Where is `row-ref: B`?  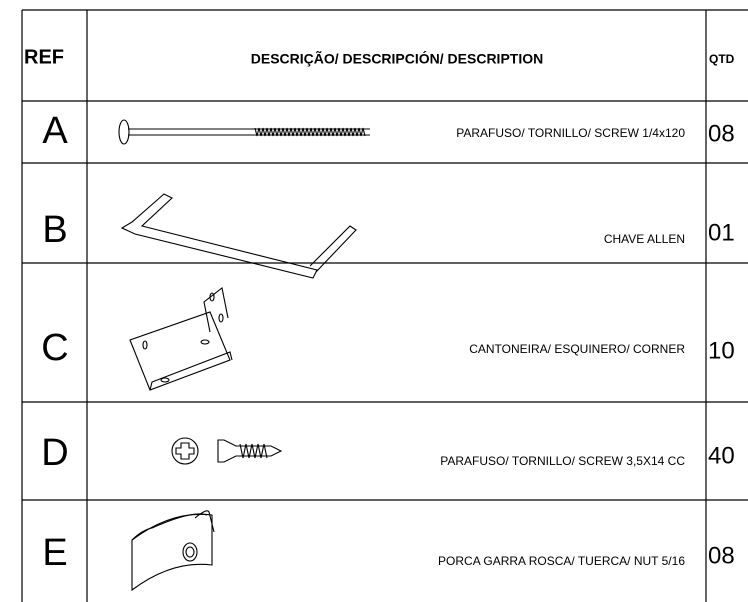 row-ref: B is located at coordinates (54, 230).